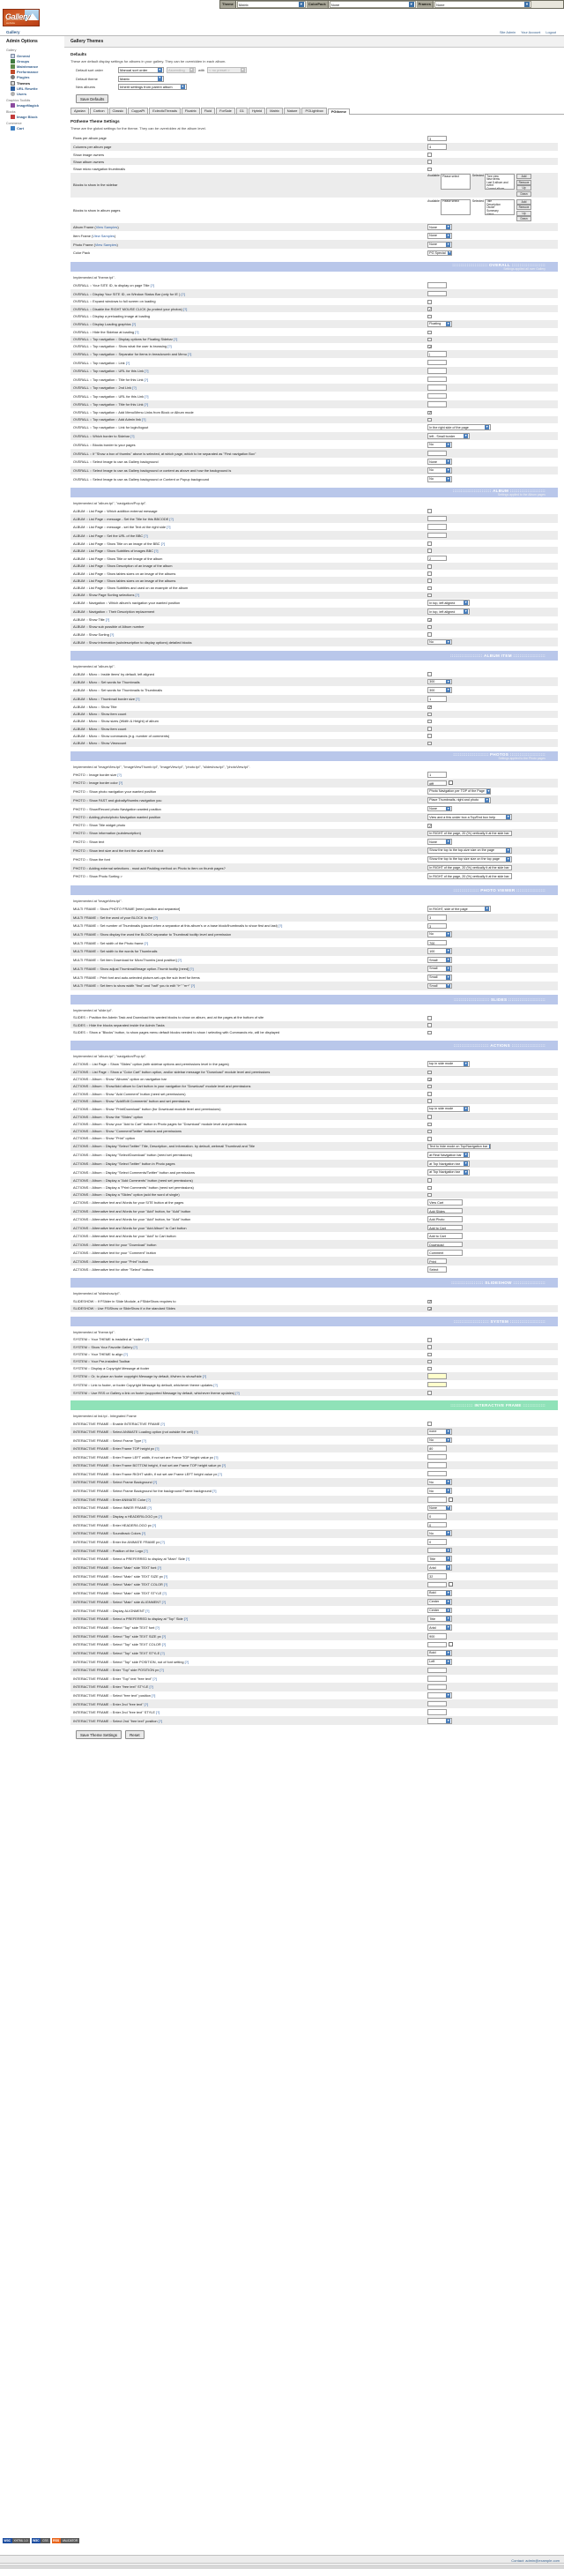  I want to click on text-input: 80, so click(438, 1448).